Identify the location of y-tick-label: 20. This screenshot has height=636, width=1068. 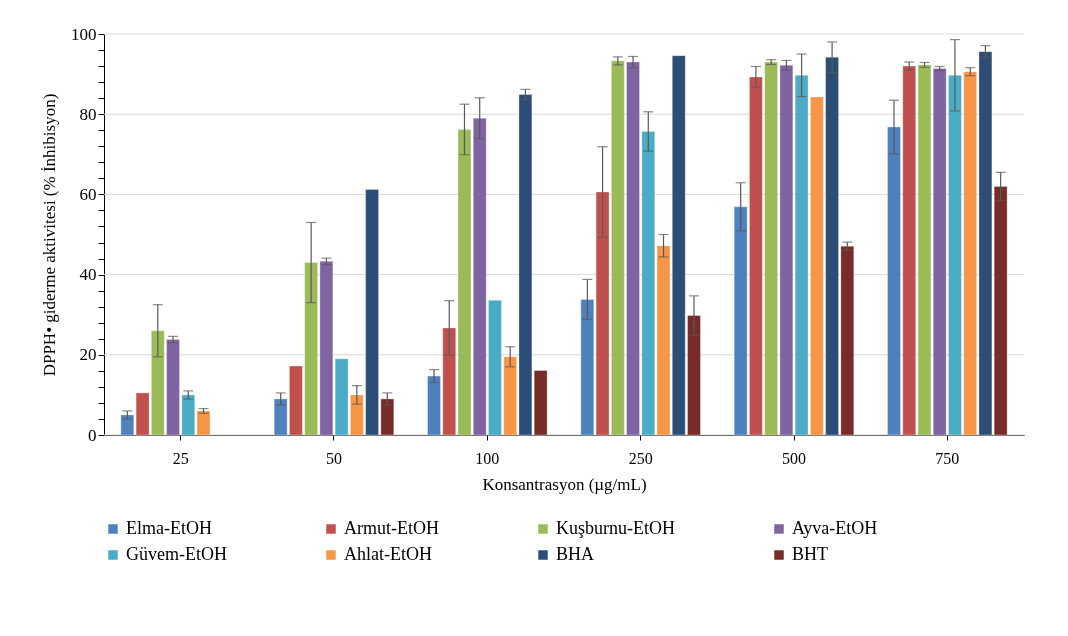
(88, 355).